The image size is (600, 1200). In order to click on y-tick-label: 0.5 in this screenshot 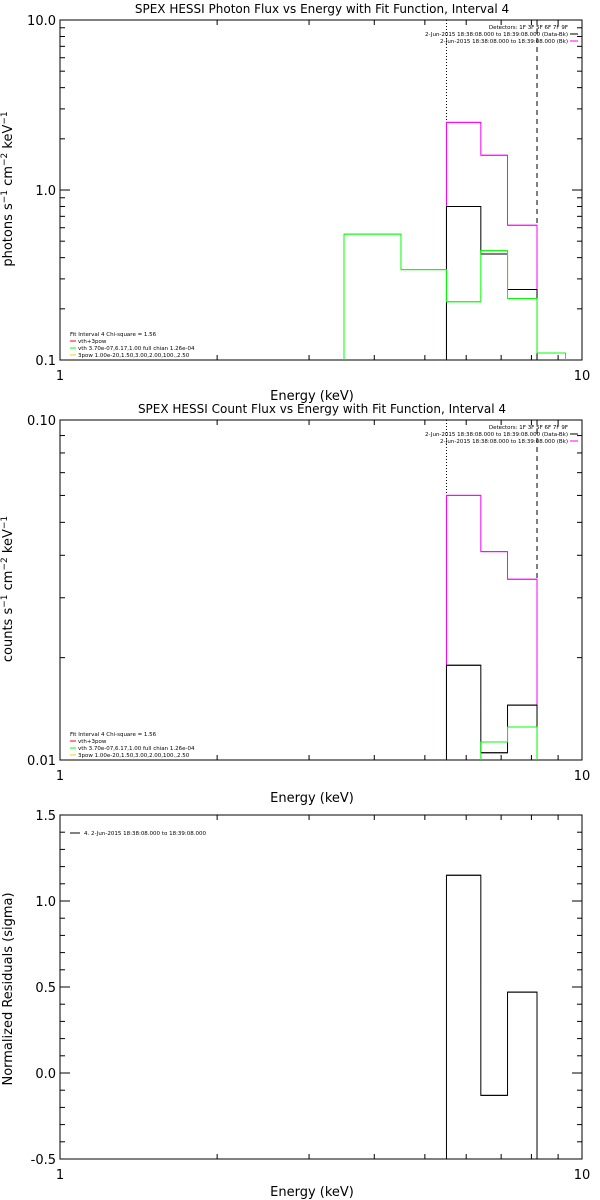, I will do `click(45, 988)`.